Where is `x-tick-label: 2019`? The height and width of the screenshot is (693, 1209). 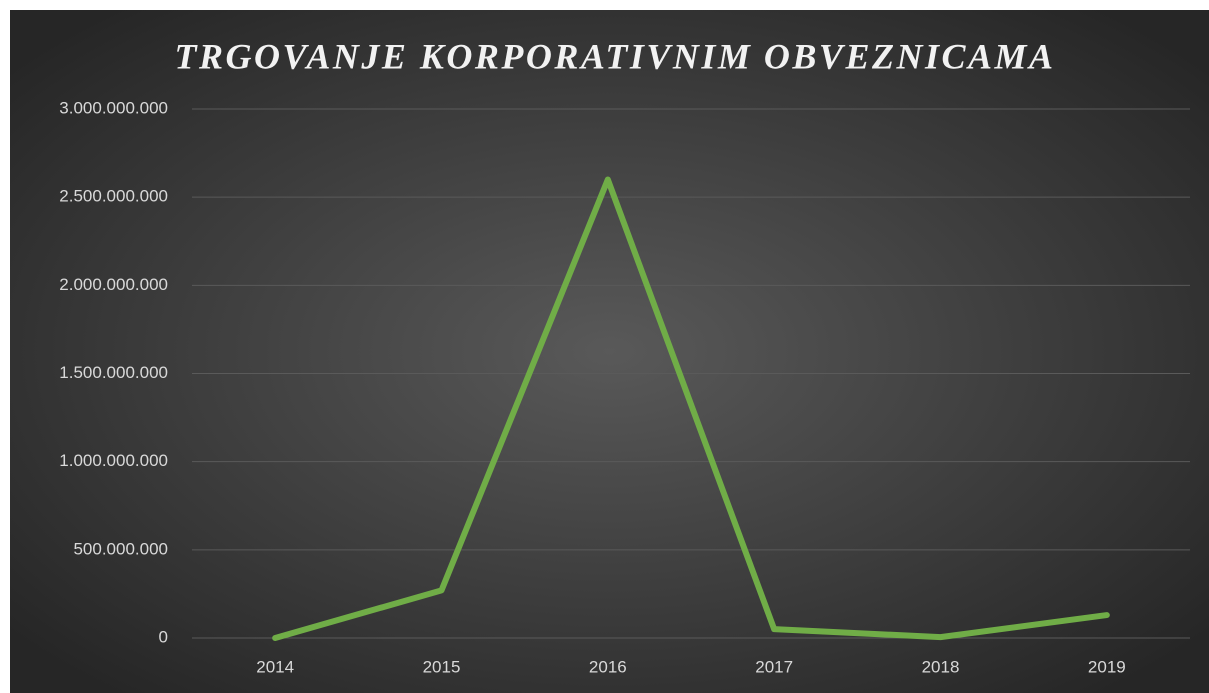 x-tick-label: 2019 is located at coordinates (1107, 666).